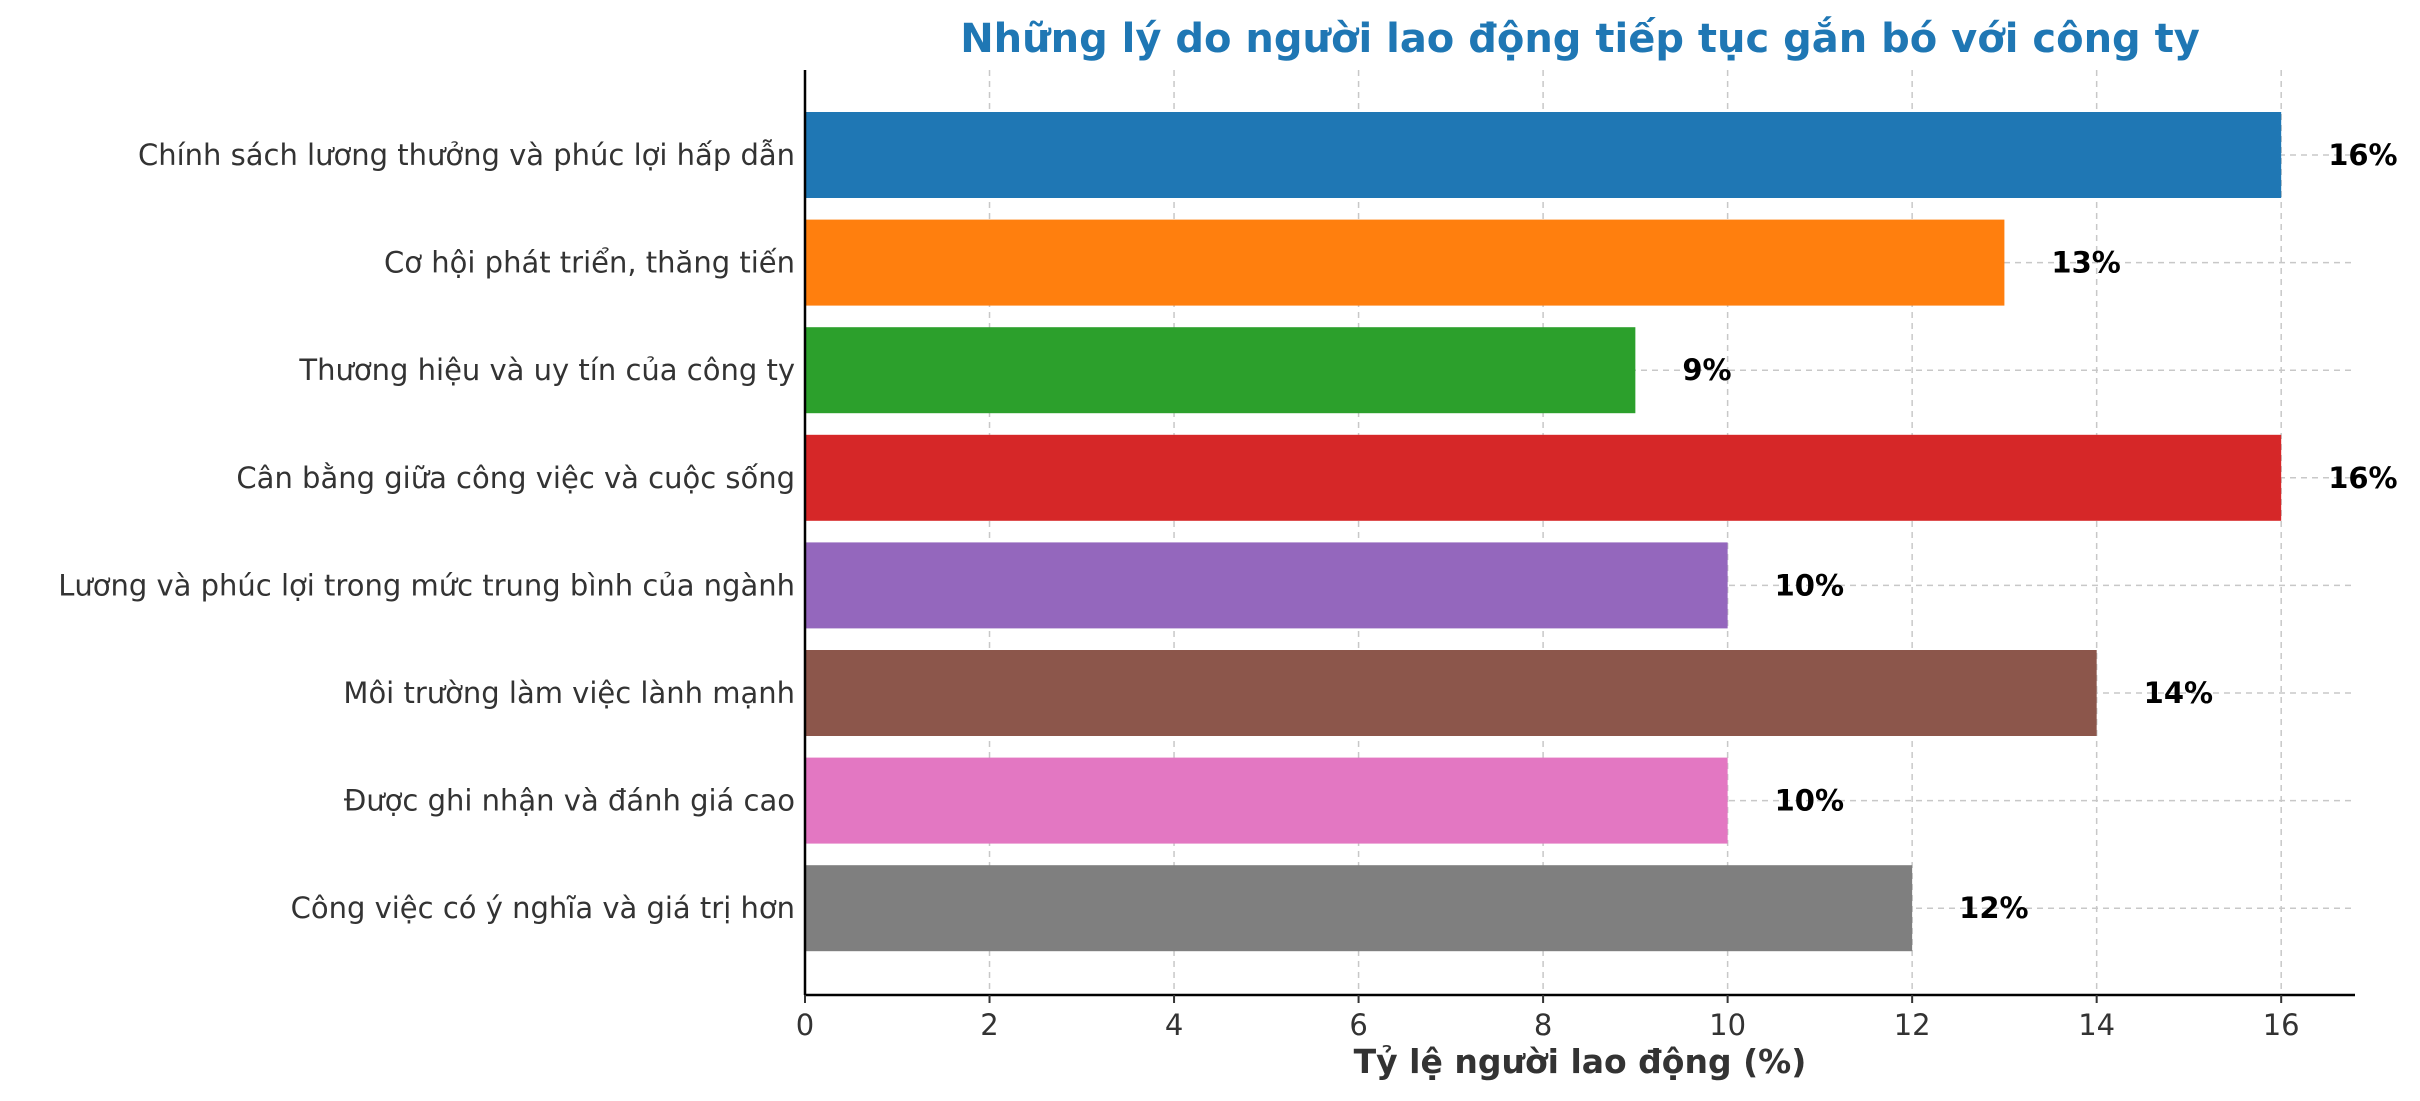 The height and width of the screenshot is (1101, 2420). Describe the element at coordinates (569, 801) in the screenshot. I see `category-label: Được ghi nhận và đánh giá cao` at that location.